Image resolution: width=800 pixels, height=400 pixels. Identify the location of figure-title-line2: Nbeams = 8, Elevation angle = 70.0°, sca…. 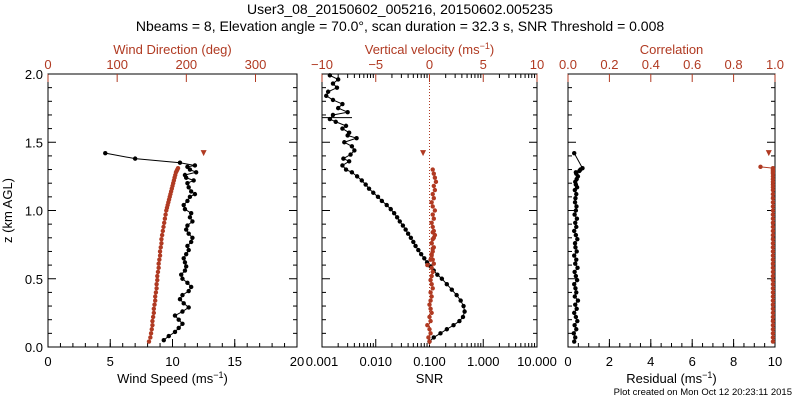
(400, 26).